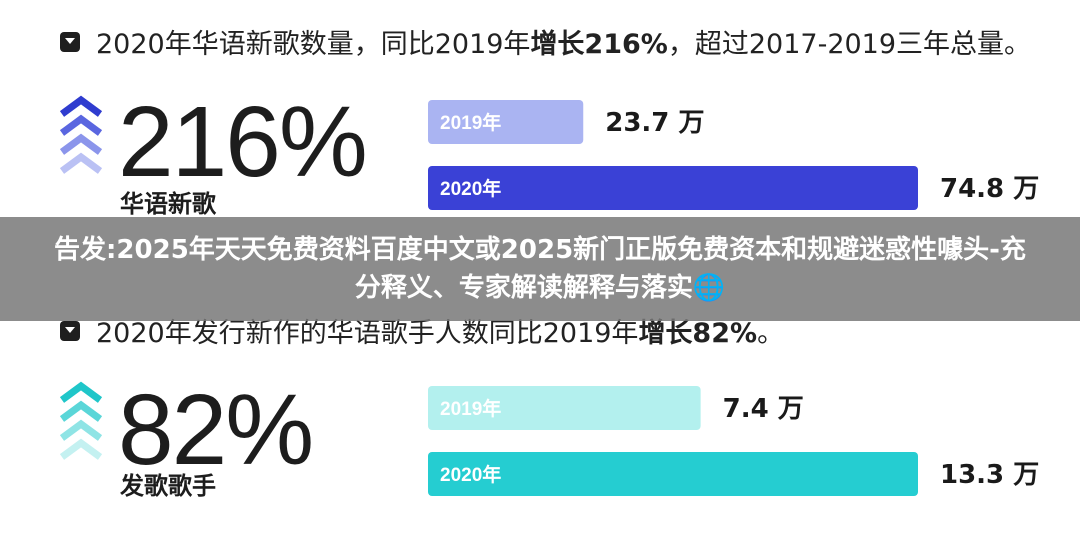 The height and width of the screenshot is (540, 1080). I want to click on value-label: 13.3 万, so click(989, 475).